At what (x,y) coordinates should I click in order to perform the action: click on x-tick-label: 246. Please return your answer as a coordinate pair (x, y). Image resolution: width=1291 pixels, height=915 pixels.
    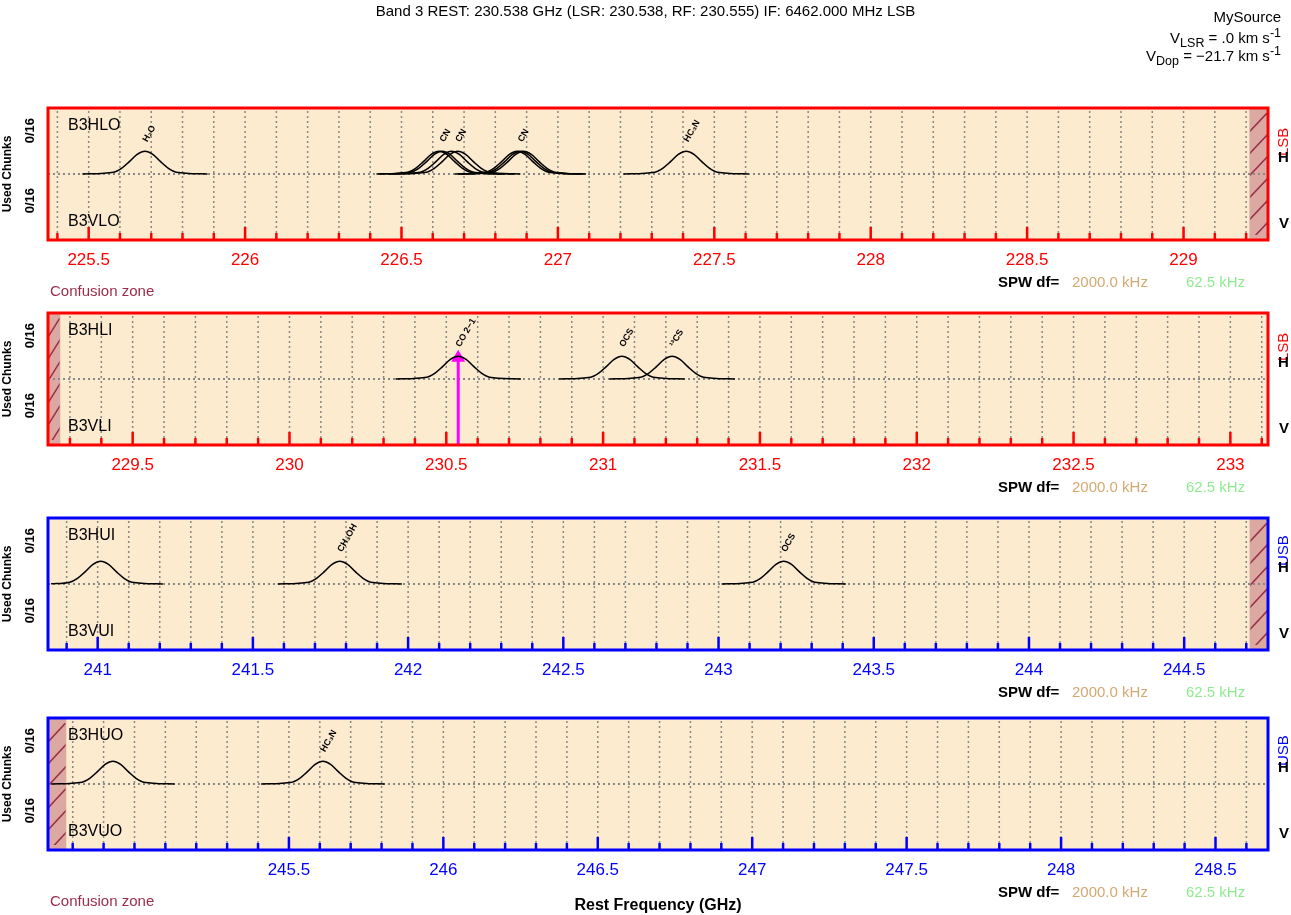
    Looking at the image, I should click on (443, 869).